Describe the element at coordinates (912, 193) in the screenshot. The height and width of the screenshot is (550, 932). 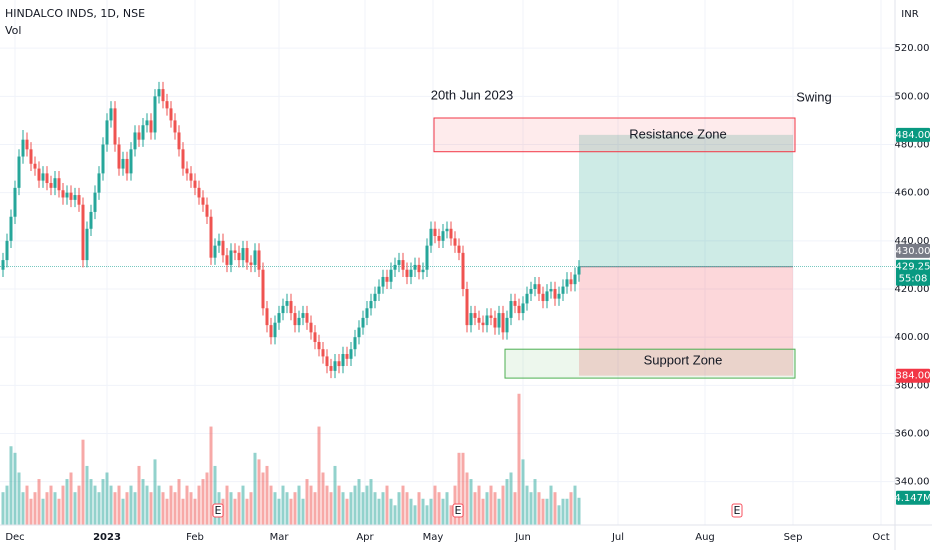
I see `y-tick-label: 460.00` at that location.